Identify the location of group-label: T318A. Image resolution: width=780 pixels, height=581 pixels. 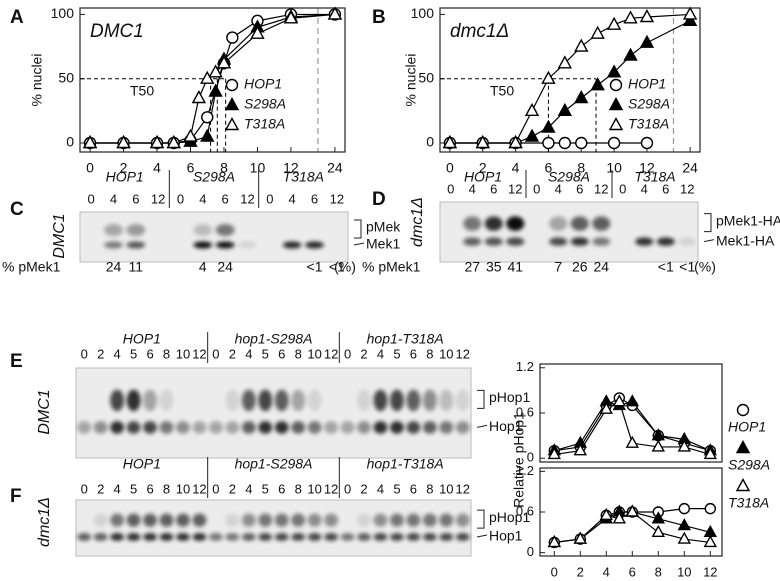
(303, 177).